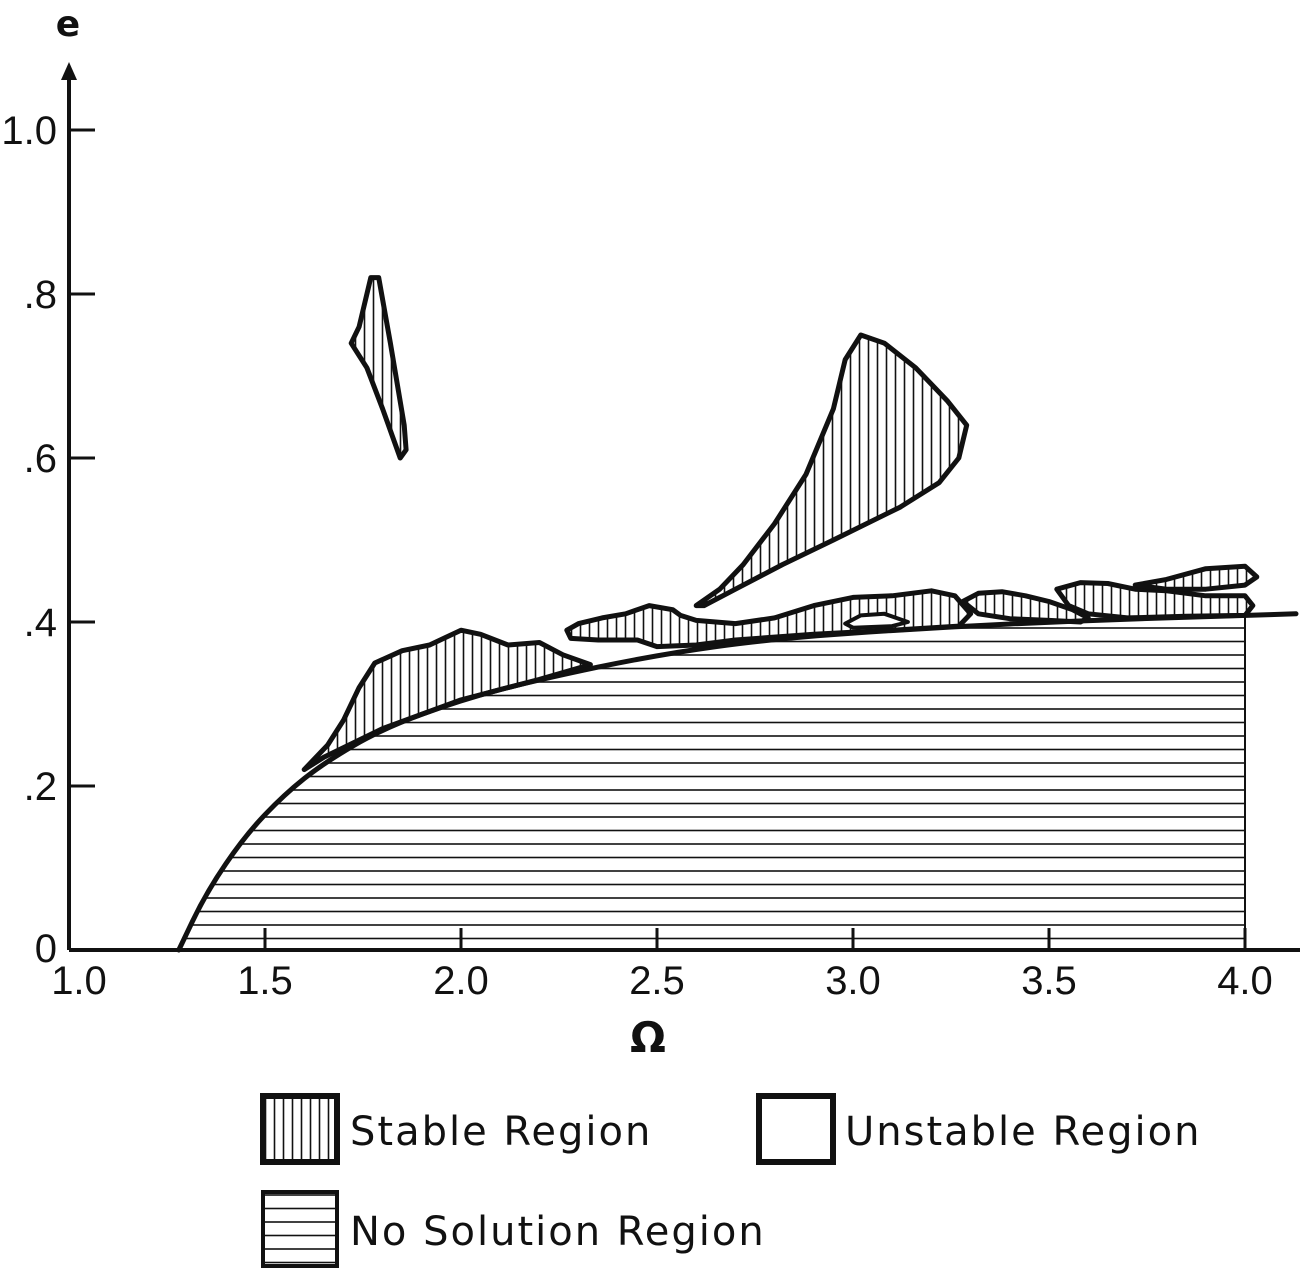  What do you see at coordinates (648, 1037) in the screenshot?
I see `x-axis-title: Ω` at bounding box center [648, 1037].